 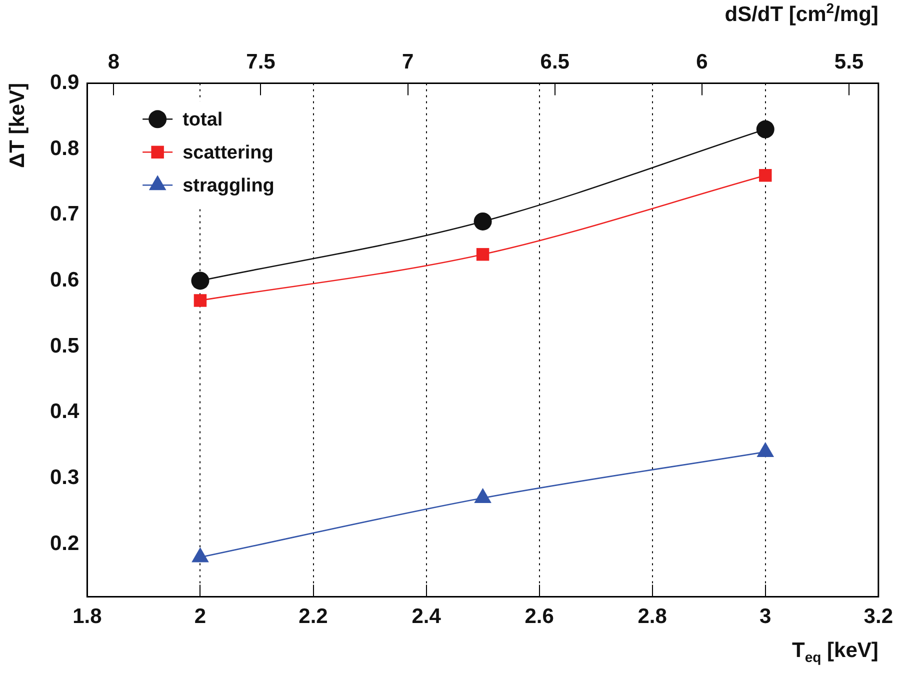 I want to click on y-tick-label: 0.7, so click(x=65, y=214).